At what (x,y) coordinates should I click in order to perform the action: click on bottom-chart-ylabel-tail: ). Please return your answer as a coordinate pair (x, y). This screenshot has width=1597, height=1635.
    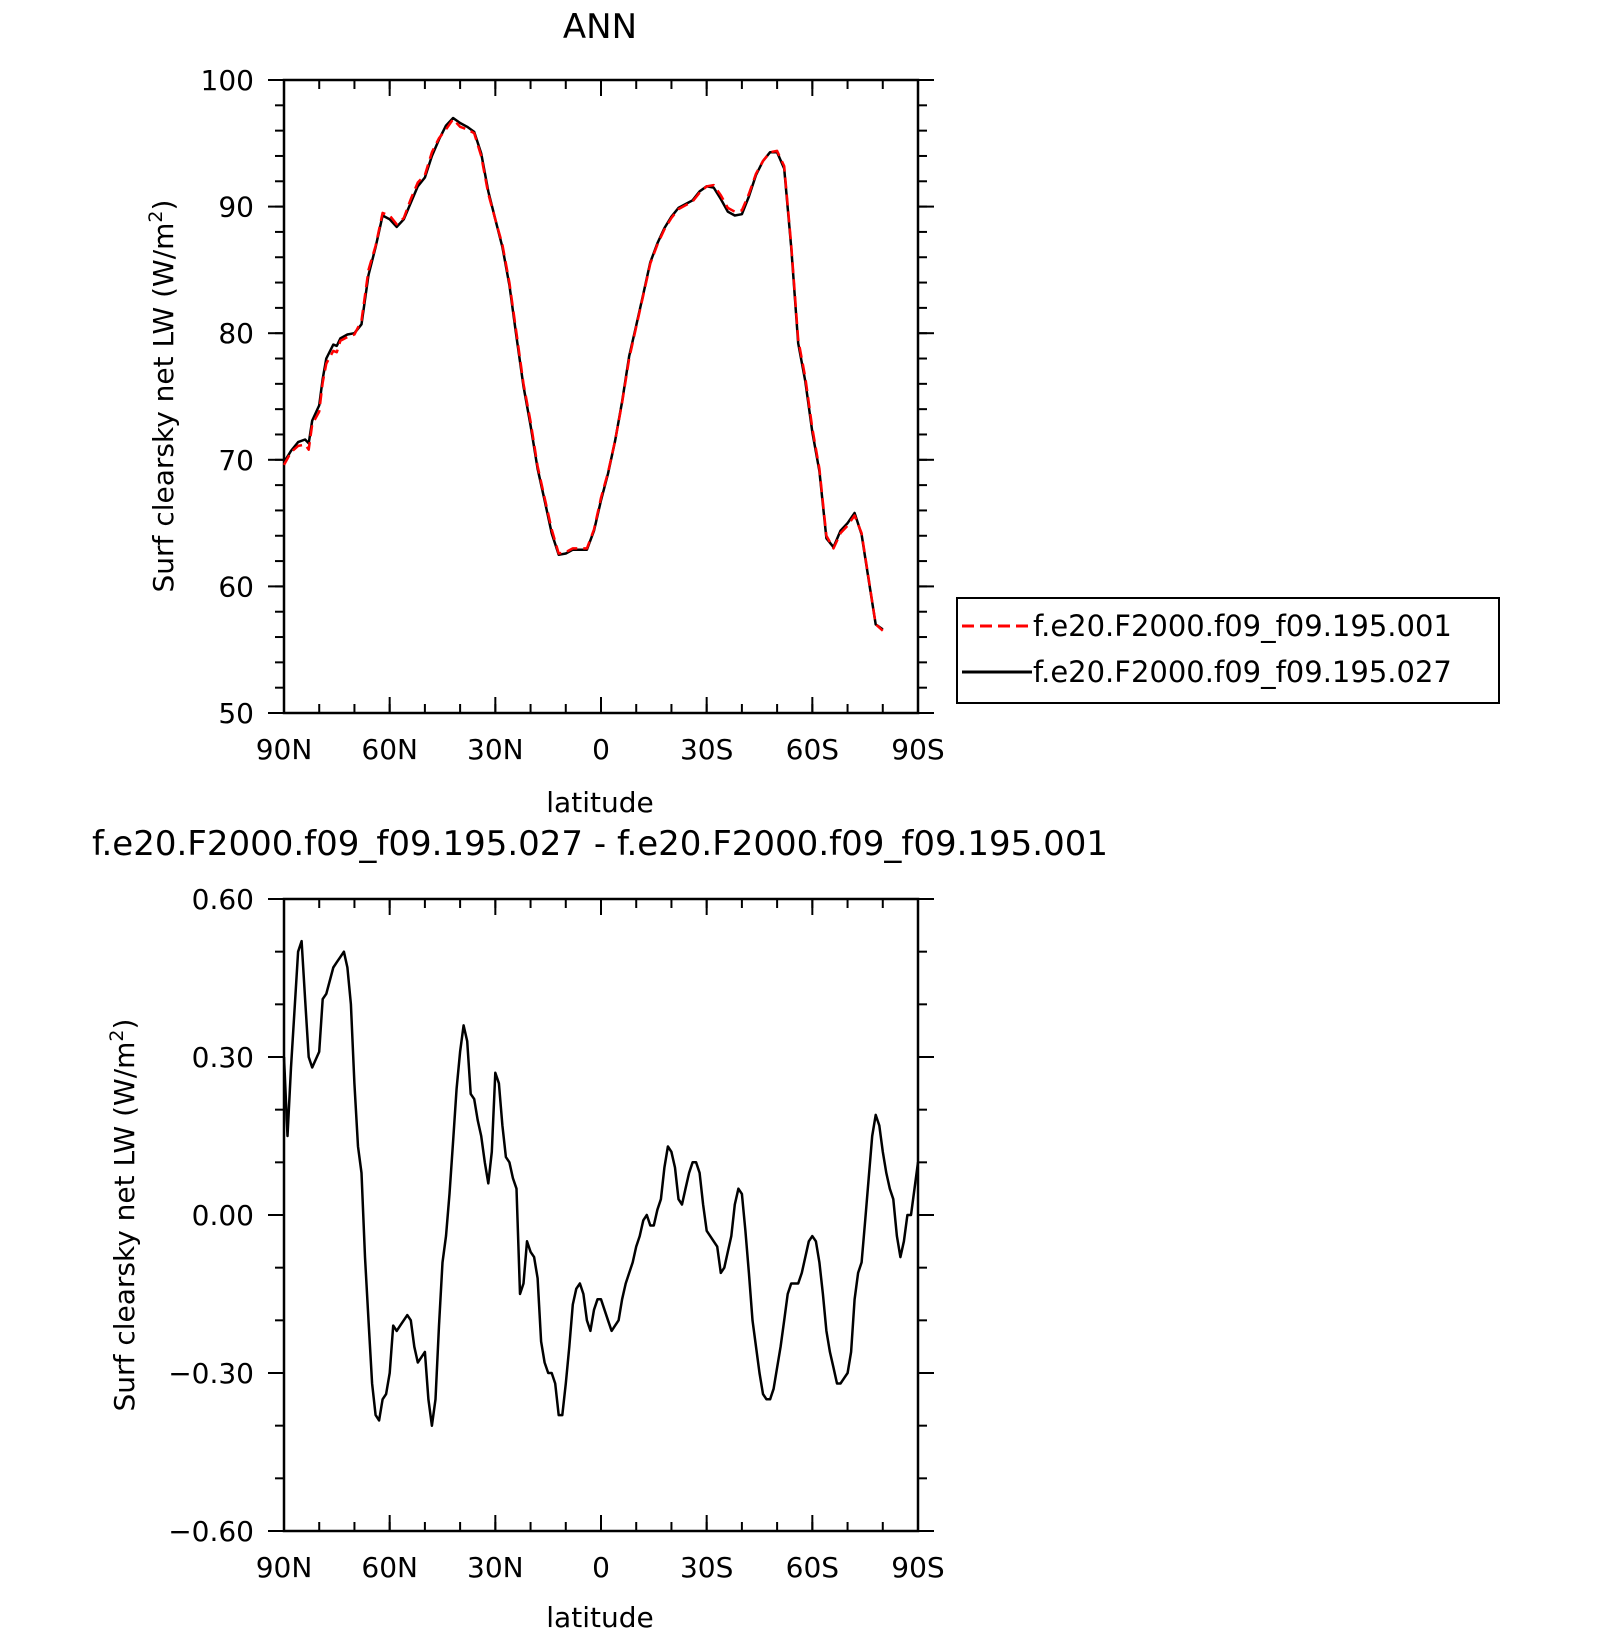
    Looking at the image, I should click on (124, 1024).